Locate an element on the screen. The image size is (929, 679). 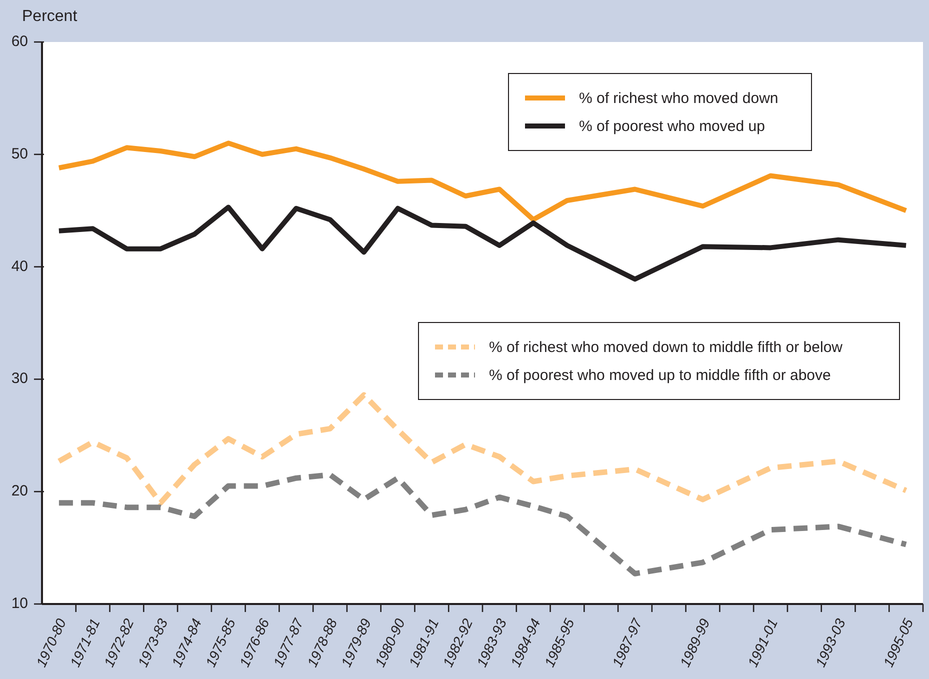
y-tick-label: 30 is located at coordinates (19, 379).